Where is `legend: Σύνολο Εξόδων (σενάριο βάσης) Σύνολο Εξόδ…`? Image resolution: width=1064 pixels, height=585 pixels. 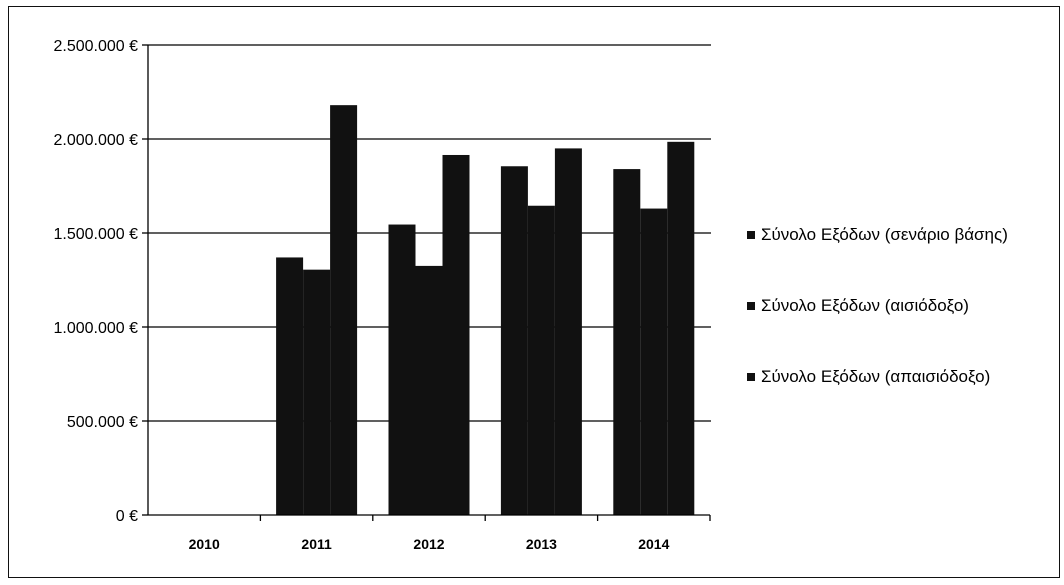
legend: Σύνολο Εξόδων (σενάριο βάσης) Σύνολο Εξόδ… is located at coordinates (877, 305).